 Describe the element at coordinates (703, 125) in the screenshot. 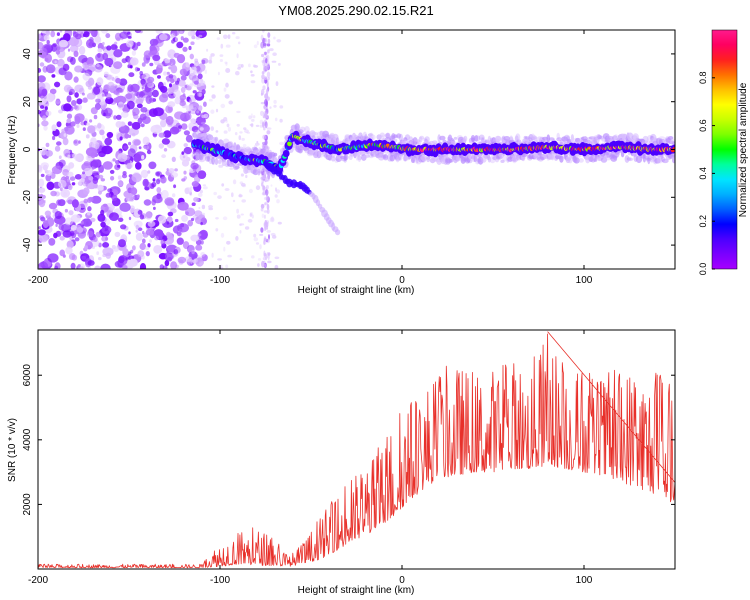

I see `colorbar-tick-label: 0.6` at that location.